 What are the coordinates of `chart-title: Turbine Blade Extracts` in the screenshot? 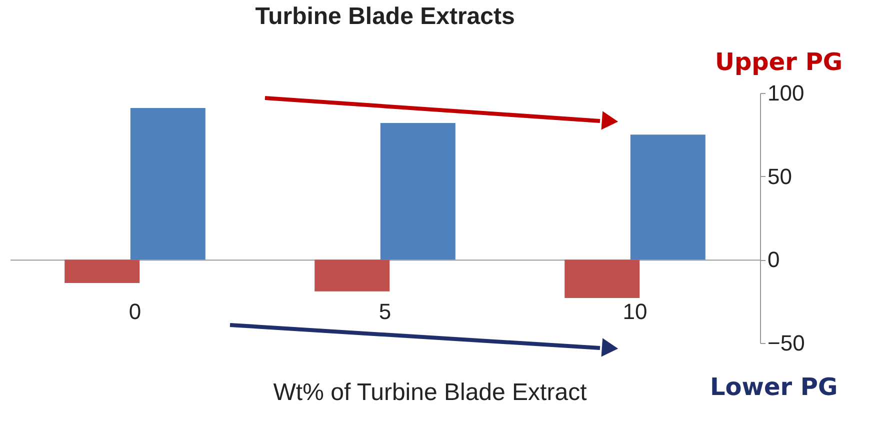 It's located at (385, 16).